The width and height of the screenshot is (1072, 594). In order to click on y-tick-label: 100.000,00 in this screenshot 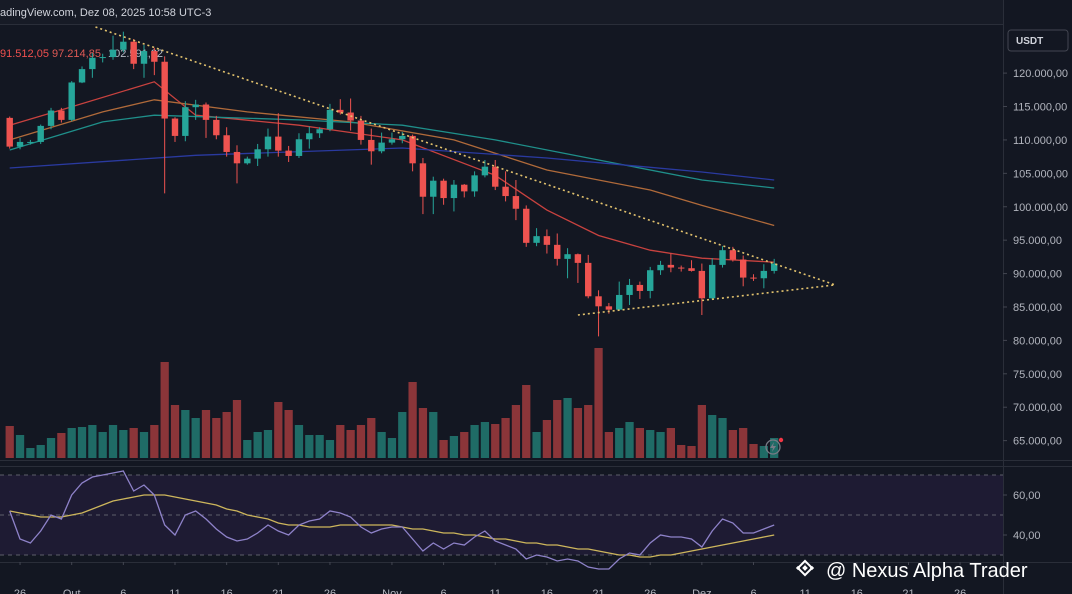, I will do `click(1040, 208)`.